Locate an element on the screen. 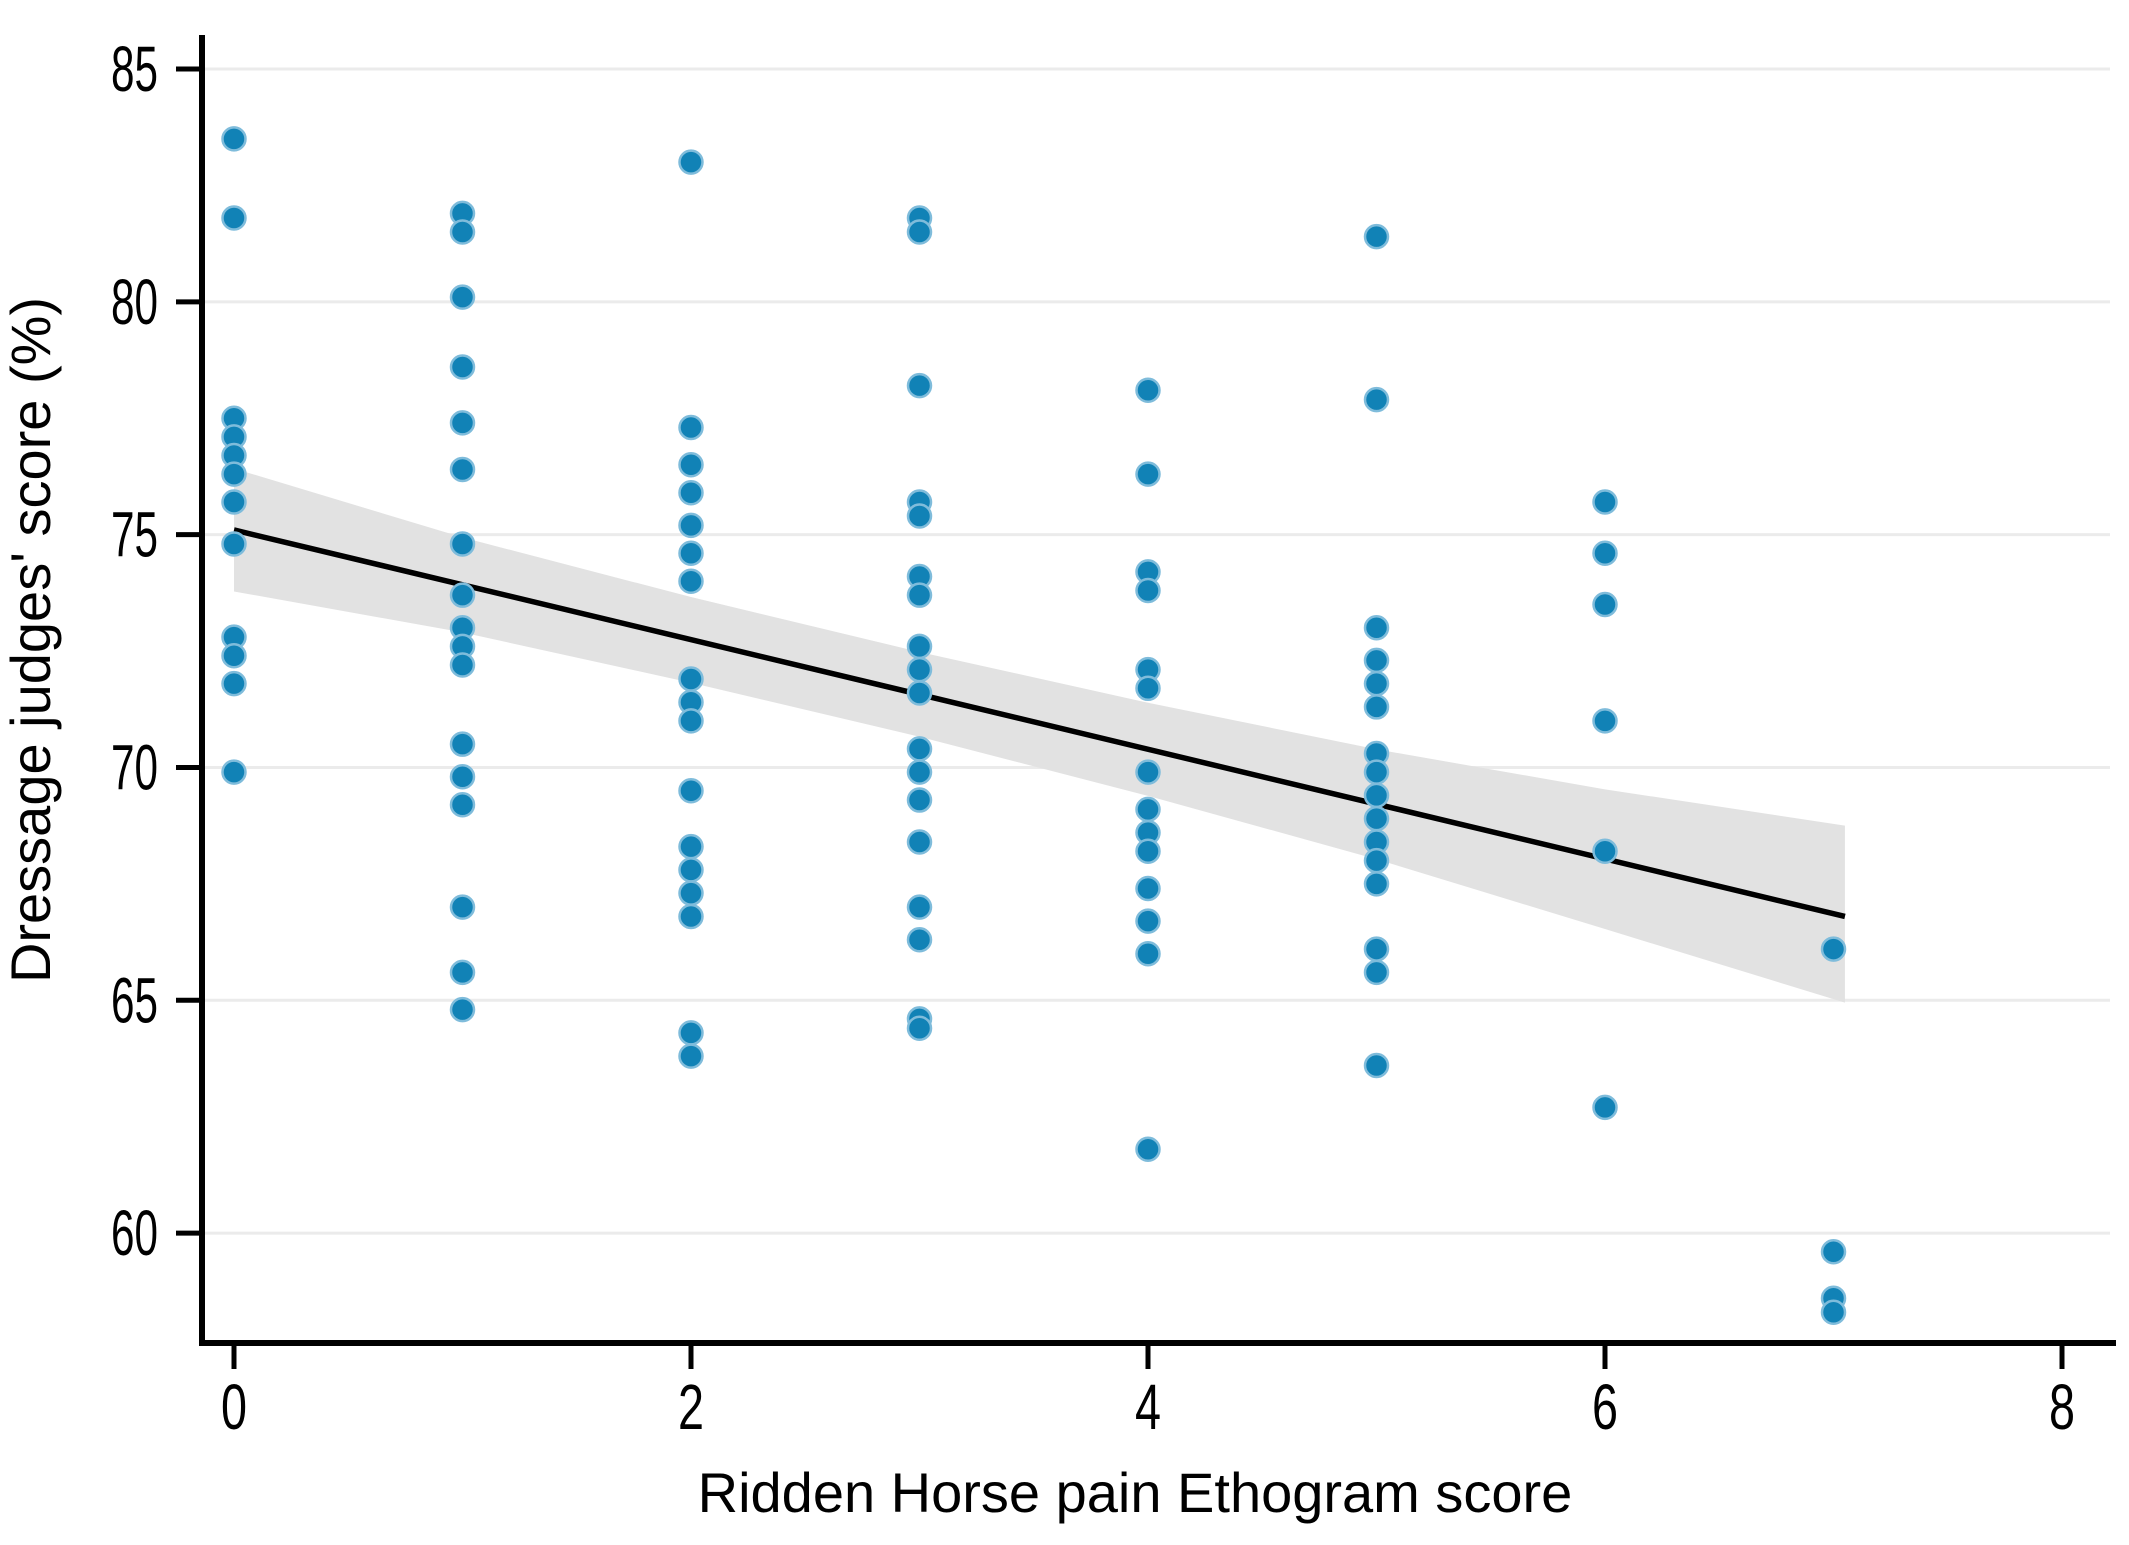  x-tick-label-4: 4 is located at coordinates (1148, 1407).